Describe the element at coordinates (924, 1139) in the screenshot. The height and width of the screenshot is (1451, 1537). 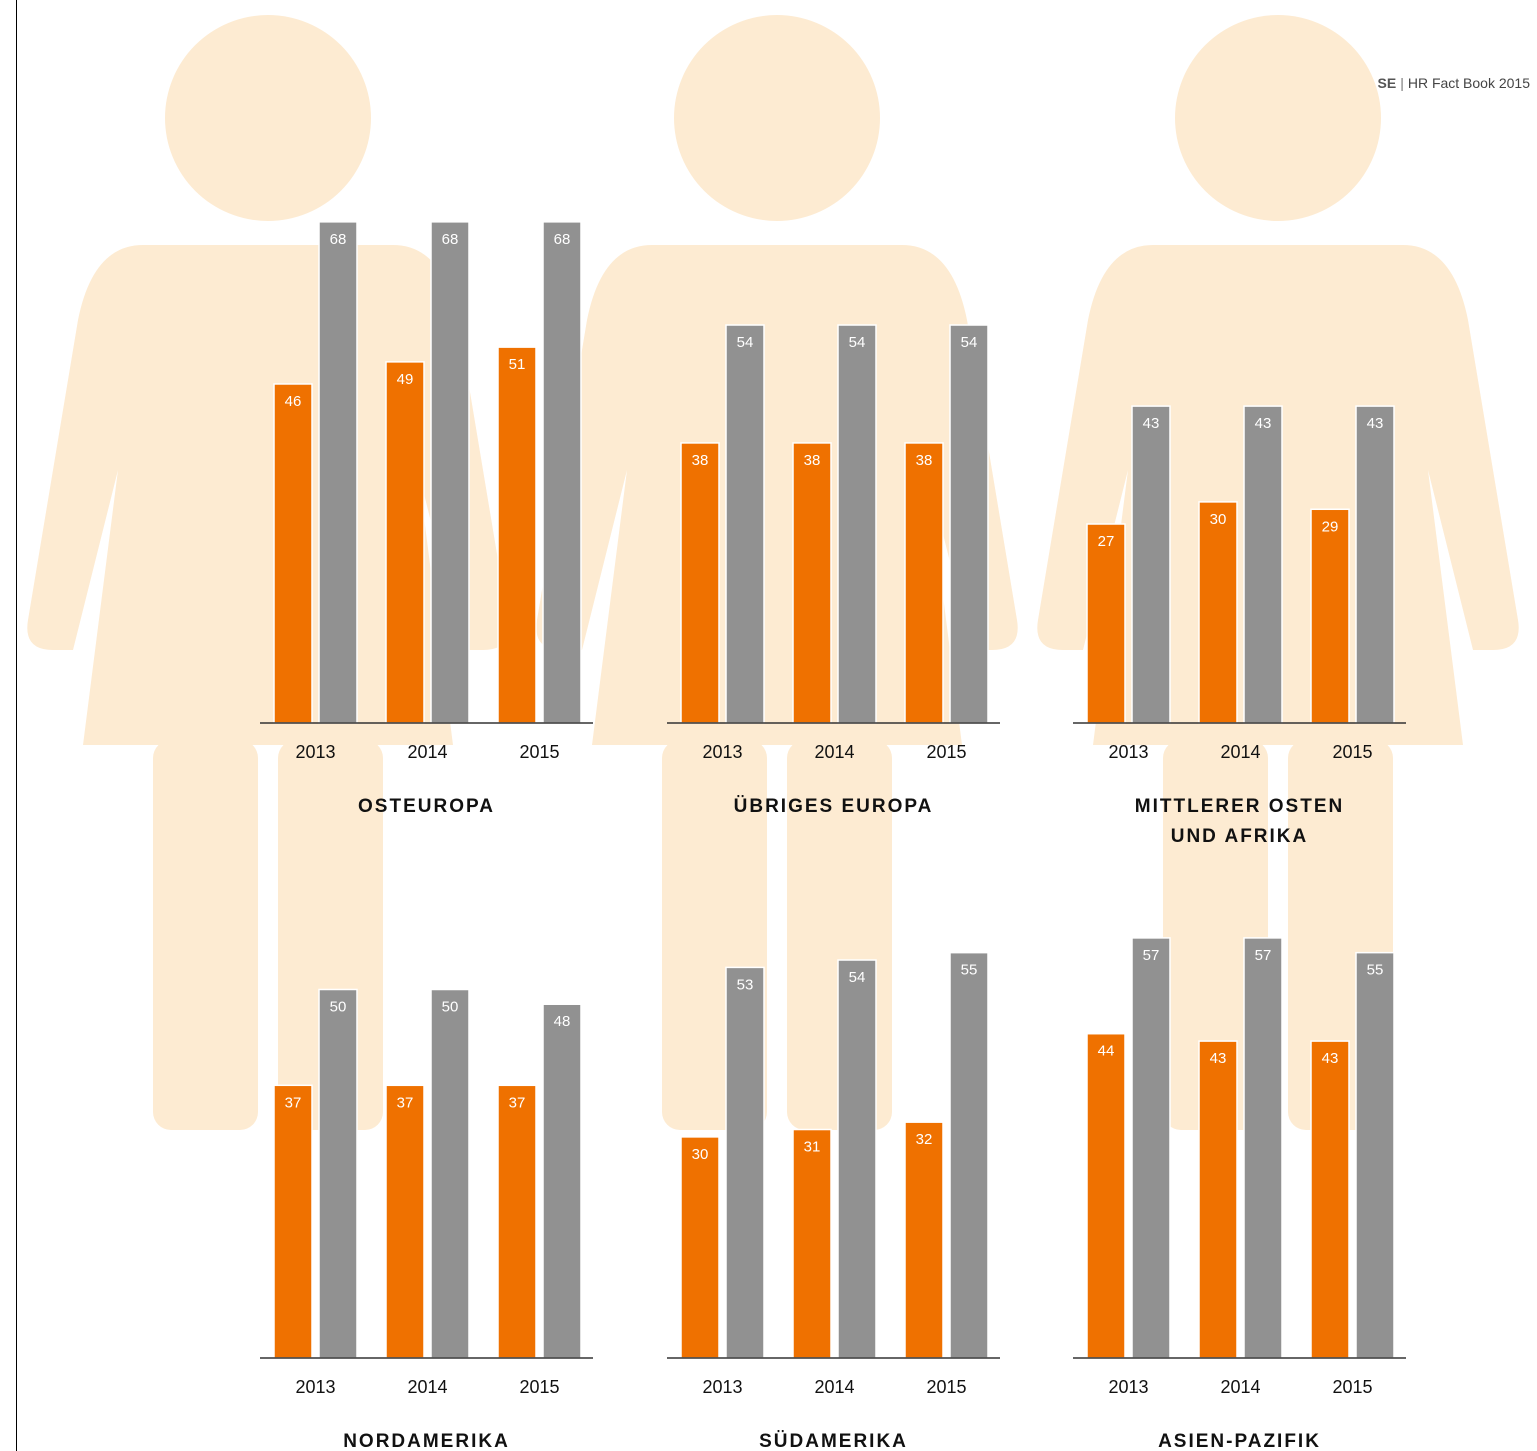
I see `data-label: 32` at that location.